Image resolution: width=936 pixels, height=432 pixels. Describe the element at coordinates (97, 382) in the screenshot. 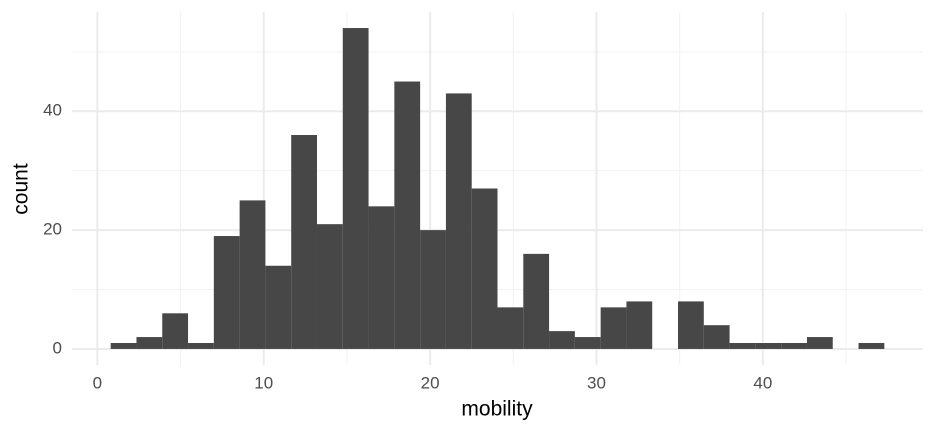

I see `x-tick-label: 0` at that location.